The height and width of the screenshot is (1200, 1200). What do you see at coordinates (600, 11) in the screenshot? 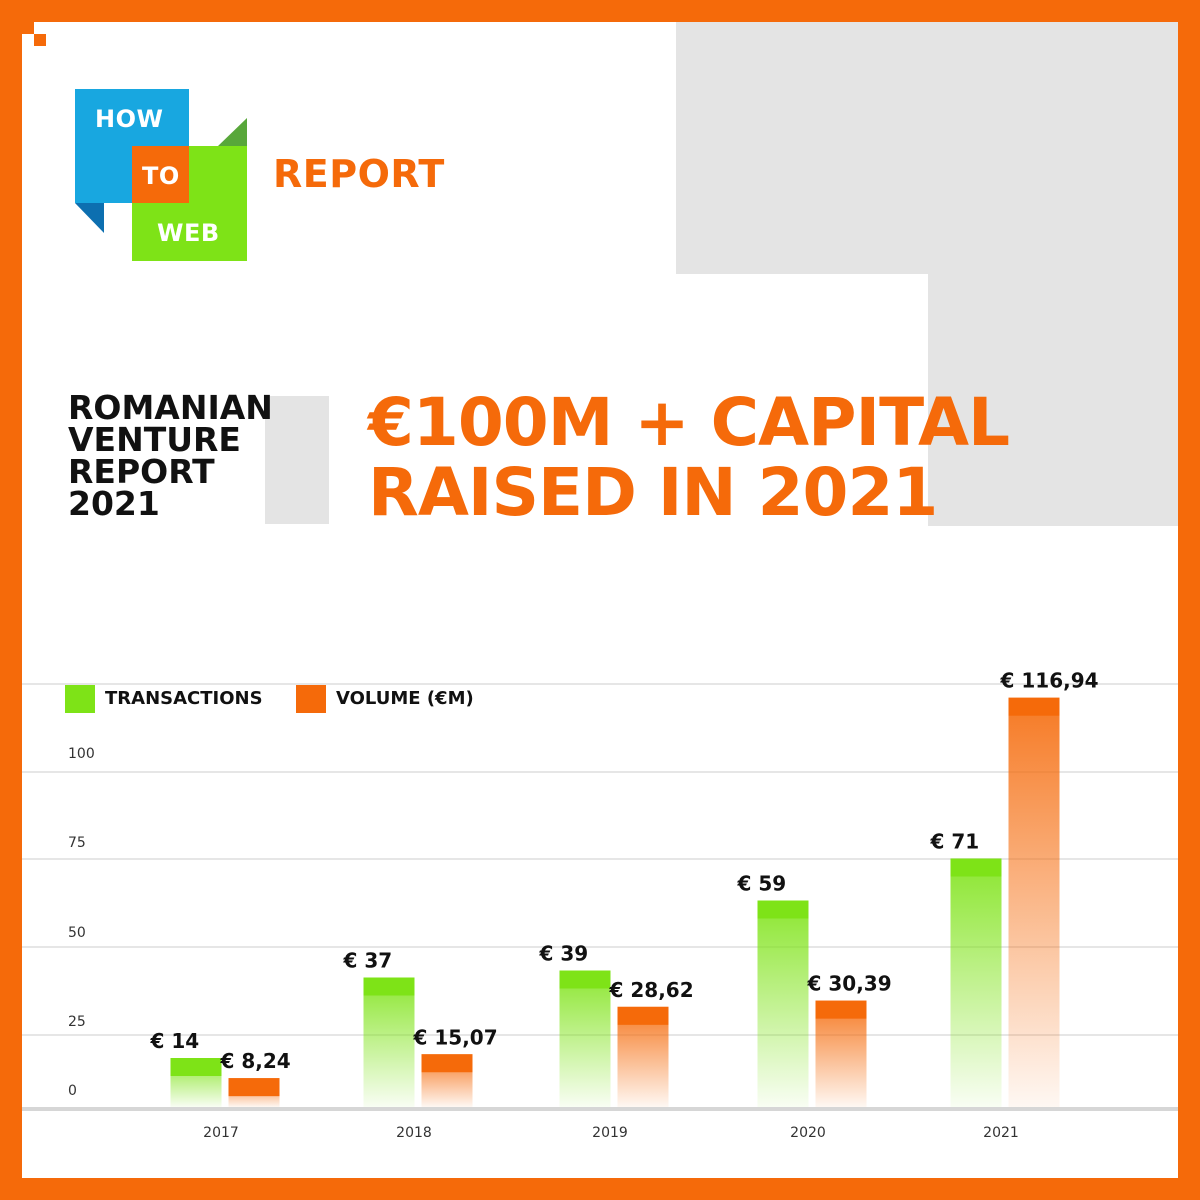
I see `frame-top` at bounding box center [600, 11].